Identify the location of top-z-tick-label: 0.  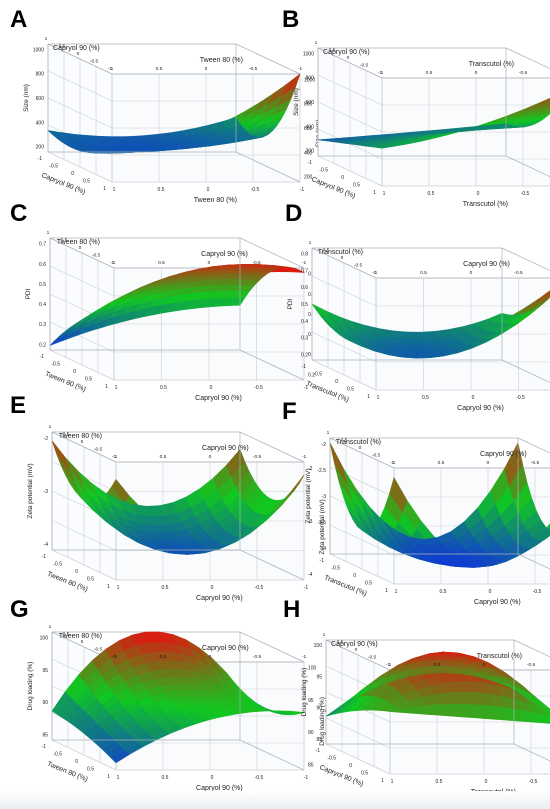
(206, 69).